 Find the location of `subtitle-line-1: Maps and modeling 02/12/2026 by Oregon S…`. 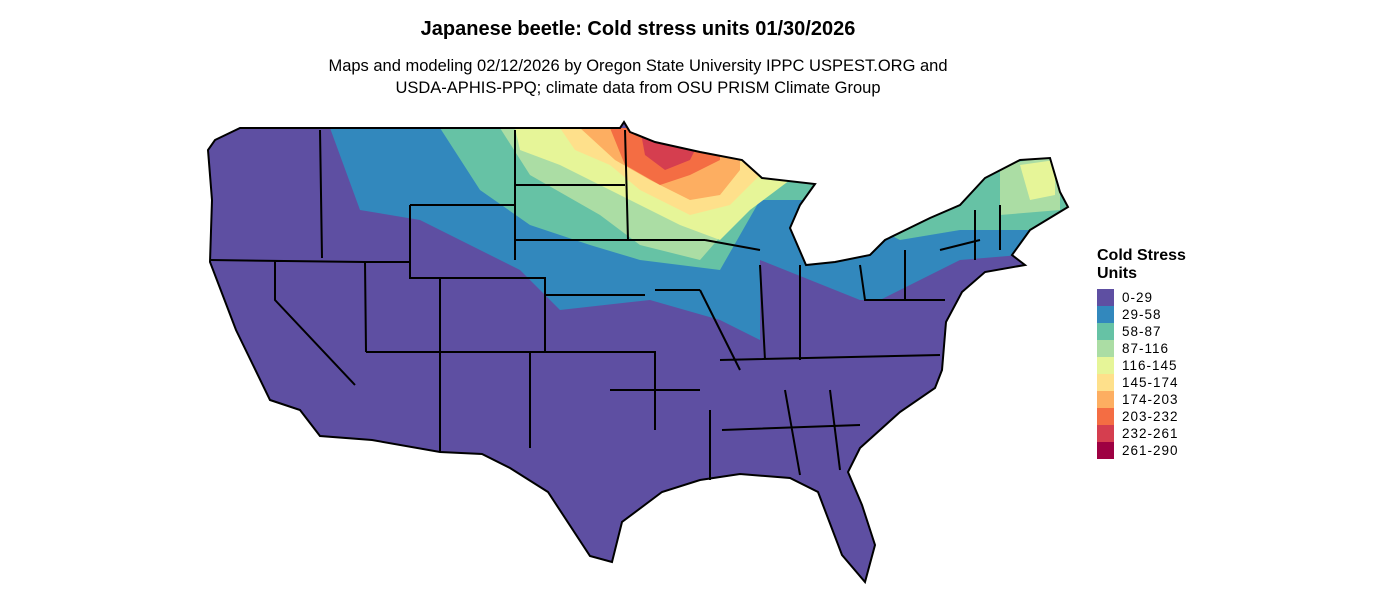

subtitle-line-1: Maps and modeling 02/12/2026 by Oregon S… is located at coordinates (638, 66).